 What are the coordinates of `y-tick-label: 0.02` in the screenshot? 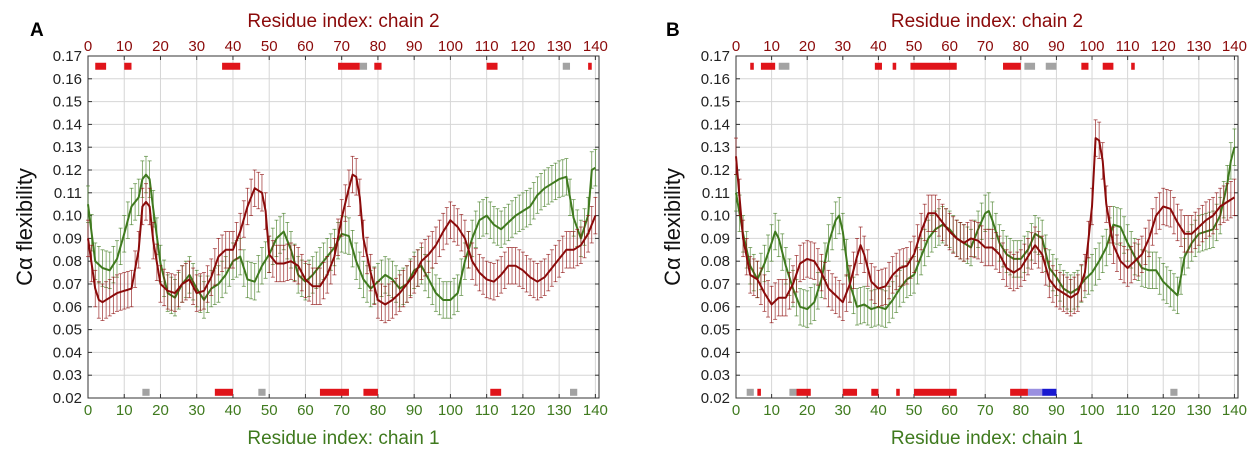 It's located at (67, 398).